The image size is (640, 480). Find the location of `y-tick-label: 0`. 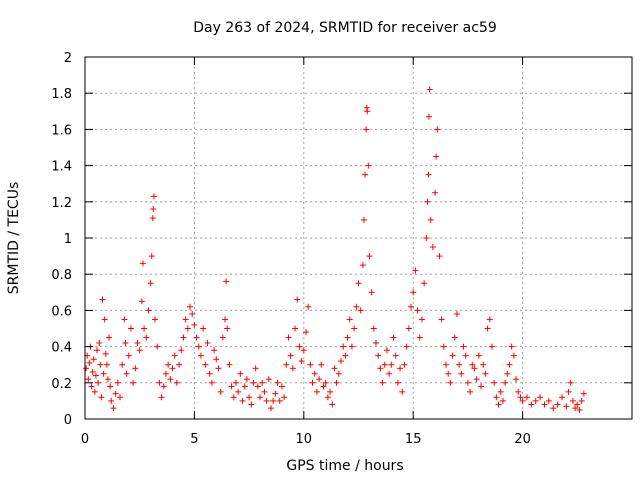

y-tick-label: 0 is located at coordinates (68, 420).